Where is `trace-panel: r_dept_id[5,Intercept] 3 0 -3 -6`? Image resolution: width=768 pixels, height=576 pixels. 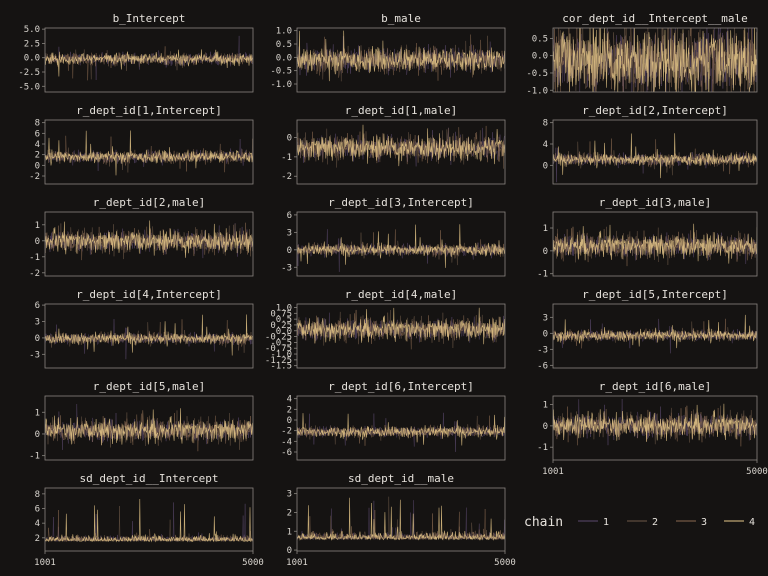 trace-panel: r_dept_id[5,Intercept] 3 0 -3 -6 is located at coordinates (647, 329).